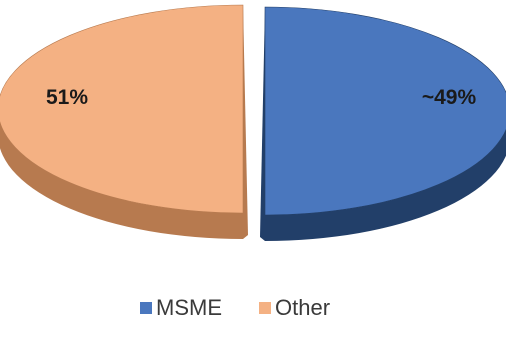 The image size is (506, 340). What do you see at coordinates (265, 308) in the screenshot?
I see `legend-swatch-other` at bounding box center [265, 308].